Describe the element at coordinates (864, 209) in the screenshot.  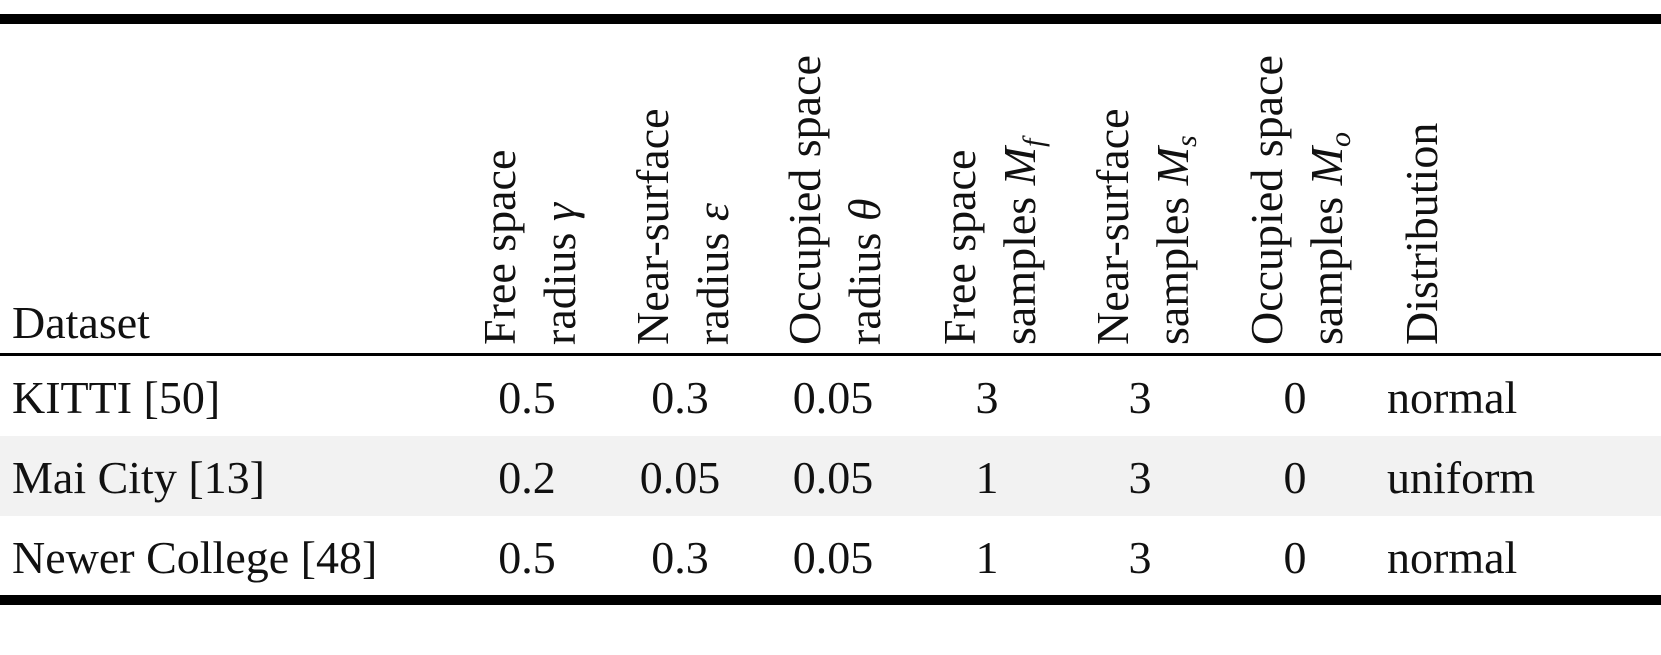
I see `header-symbol: θ` at that location.